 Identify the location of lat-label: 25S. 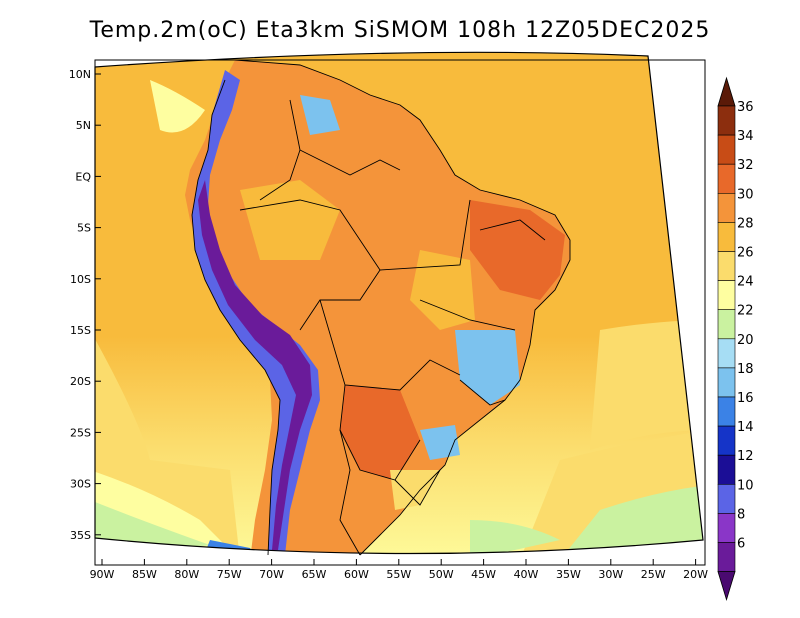
(80, 432).